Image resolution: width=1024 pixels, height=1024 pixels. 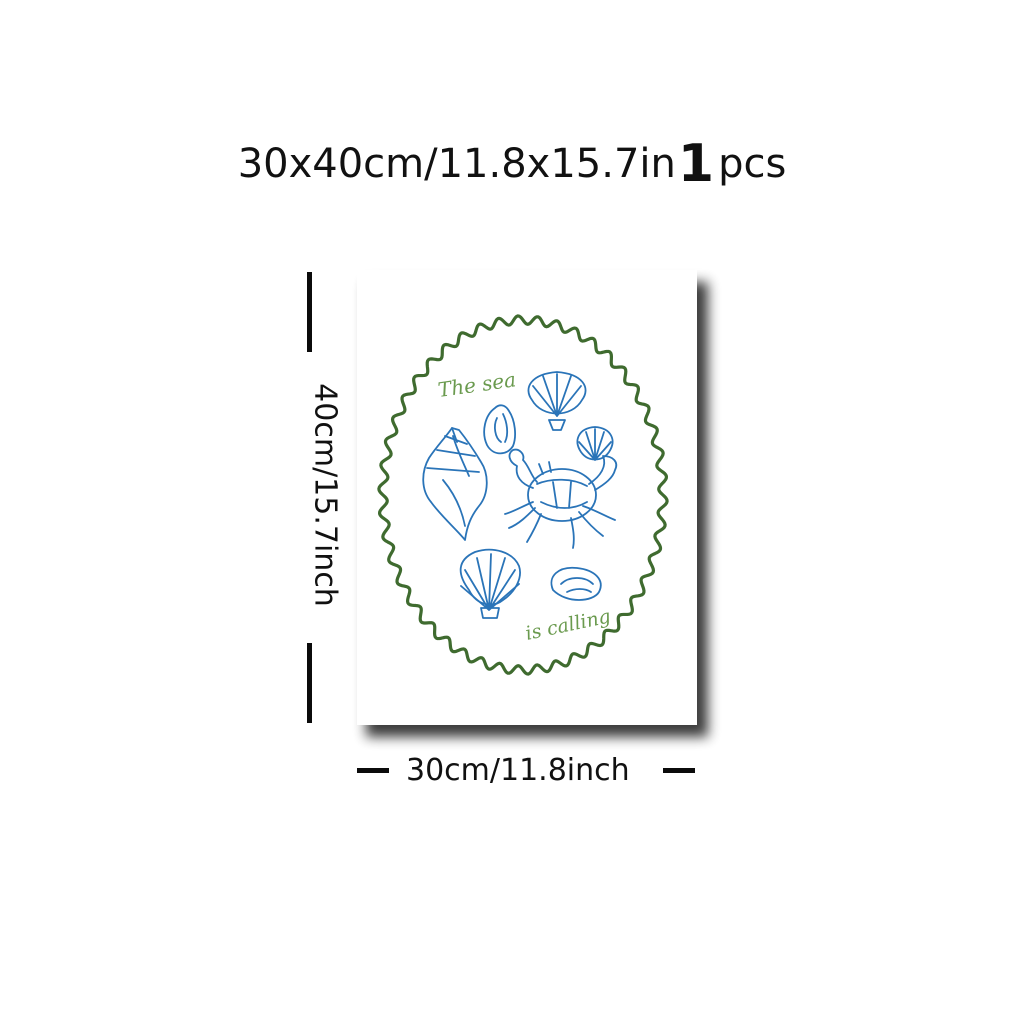 I want to click on size-text: 30x40cm/11.8x15.7in, so click(x=456, y=164).